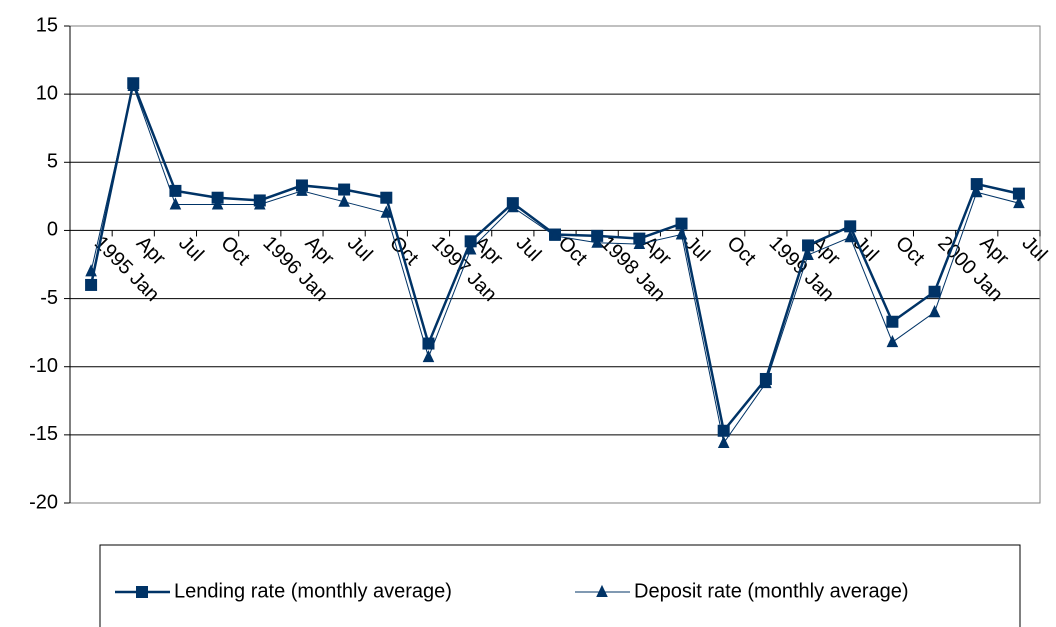 This screenshot has width=1056, height=627. What do you see at coordinates (43, 366) in the screenshot?
I see `y-tick-label: -10` at bounding box center [43, 366].